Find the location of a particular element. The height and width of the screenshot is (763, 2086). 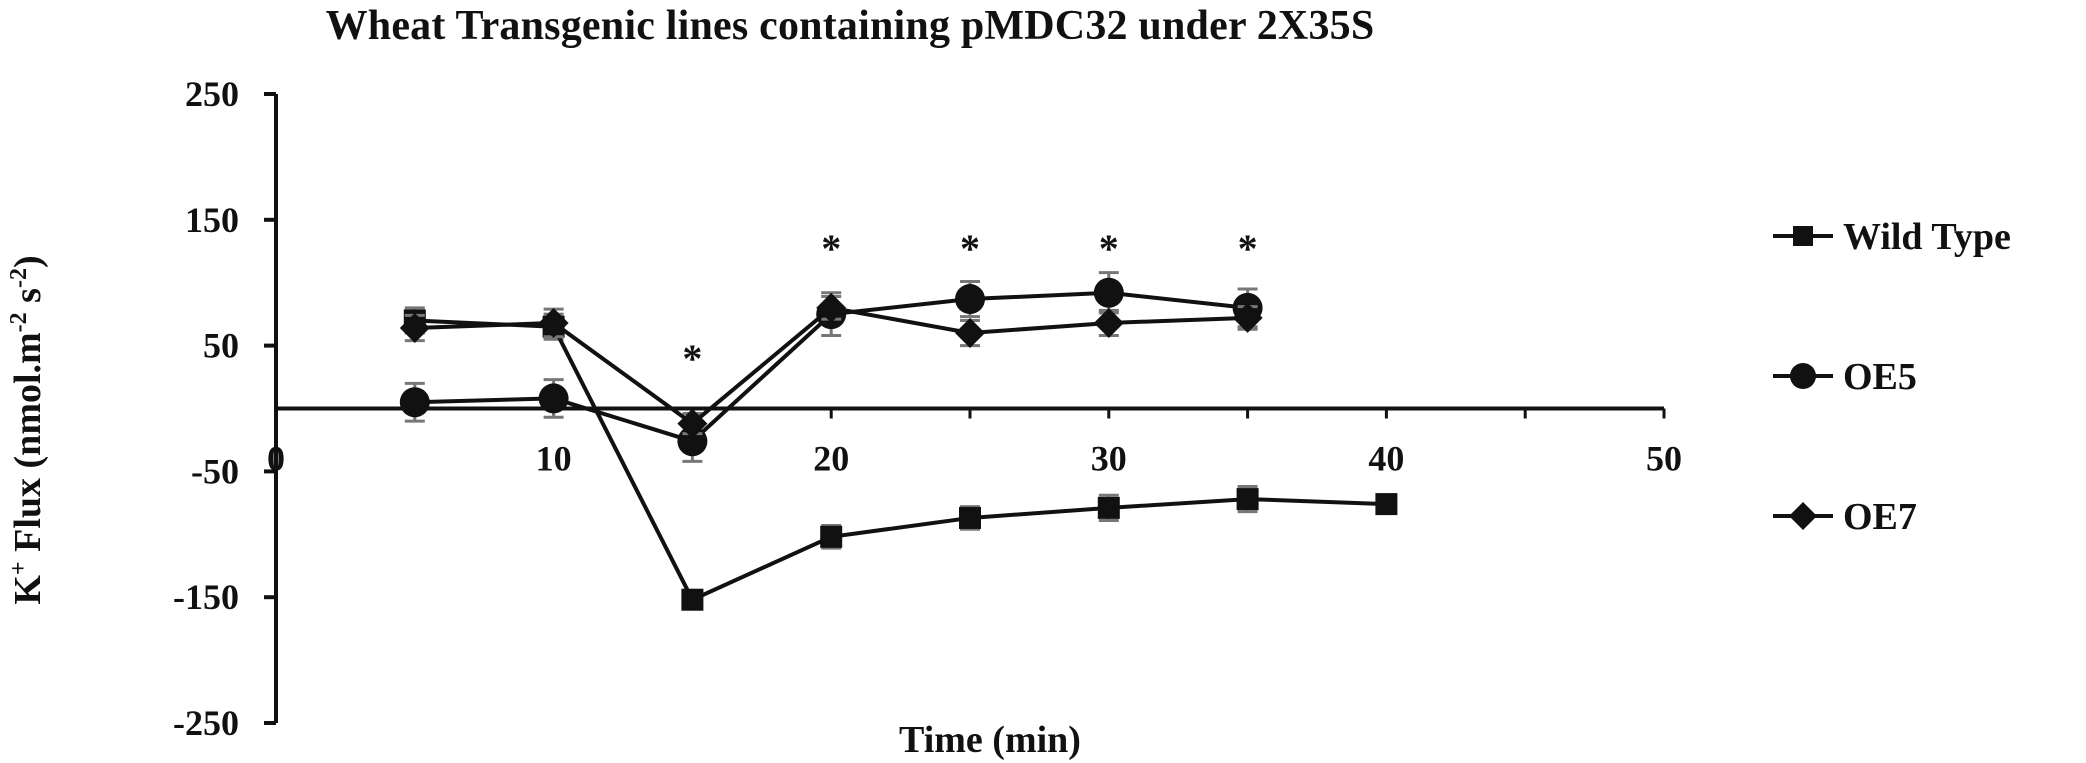

y-tick-label: 250 is located at coordinates (212, 94).